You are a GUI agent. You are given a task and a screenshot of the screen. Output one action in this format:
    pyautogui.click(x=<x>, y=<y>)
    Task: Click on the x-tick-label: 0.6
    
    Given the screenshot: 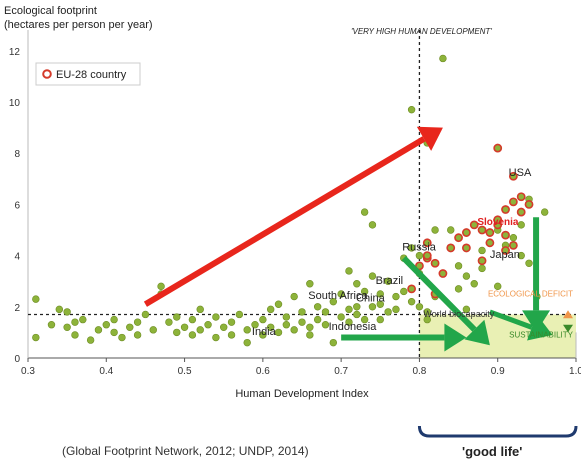 What is the action you would take?
    pyautogui.click(x=263, y=371)
    